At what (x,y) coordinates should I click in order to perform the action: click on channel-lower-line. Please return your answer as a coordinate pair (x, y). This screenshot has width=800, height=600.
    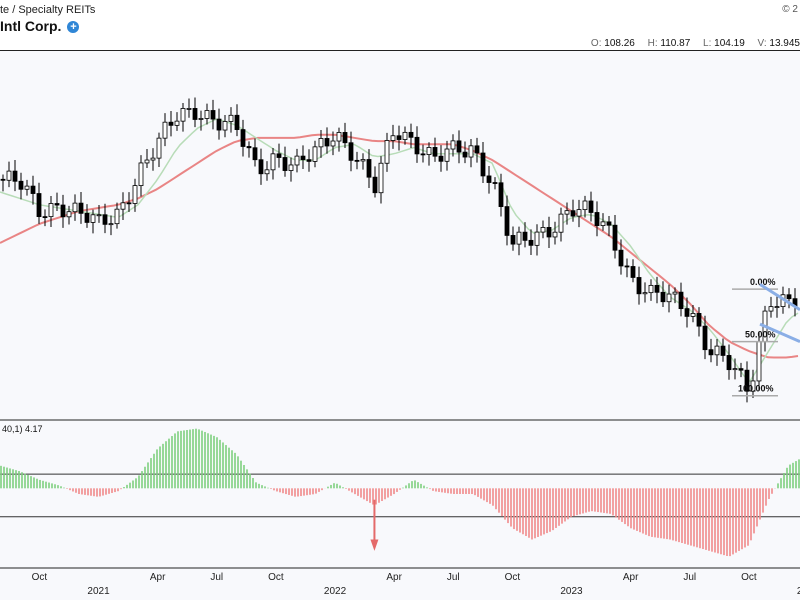
    Looking at the image, I should click on (779, 332).